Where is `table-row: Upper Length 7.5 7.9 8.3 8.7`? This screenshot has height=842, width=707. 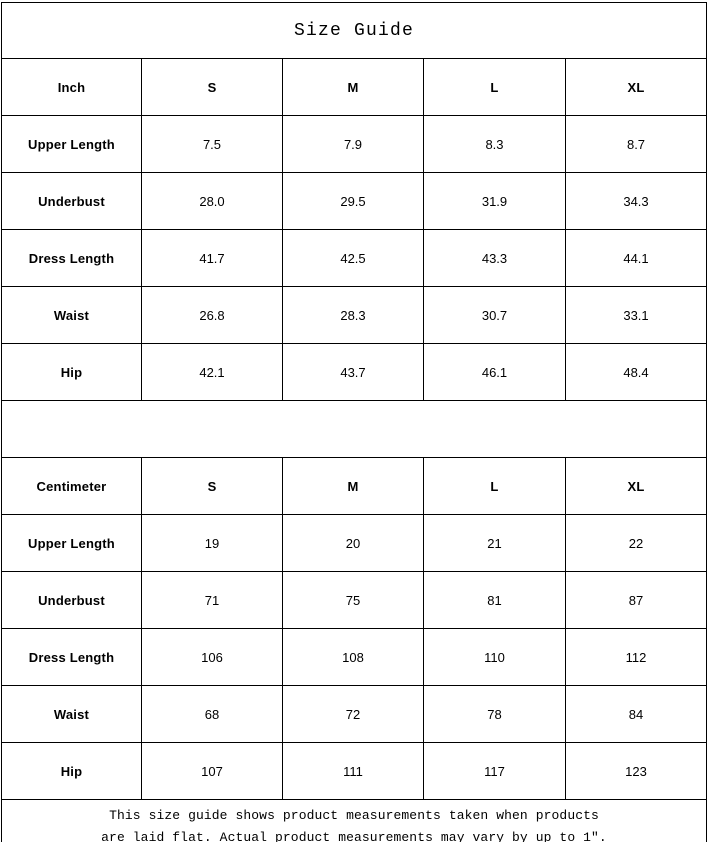 table-row: Upper Length 7.5 7.9 8.3 8.7 is located at coordinates (354, 144).